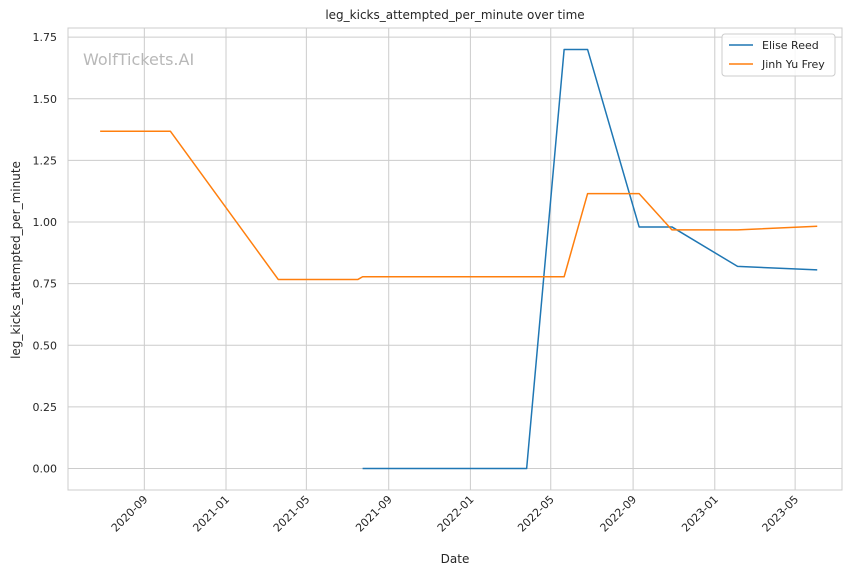  What do you see at coordinates (45, 253) in the screenshot?
I see `y-tick-labels: 0.00 0.25 0.50 0.75 1.00 1.25 1.50 1.75` at bounding box center [45, 253].